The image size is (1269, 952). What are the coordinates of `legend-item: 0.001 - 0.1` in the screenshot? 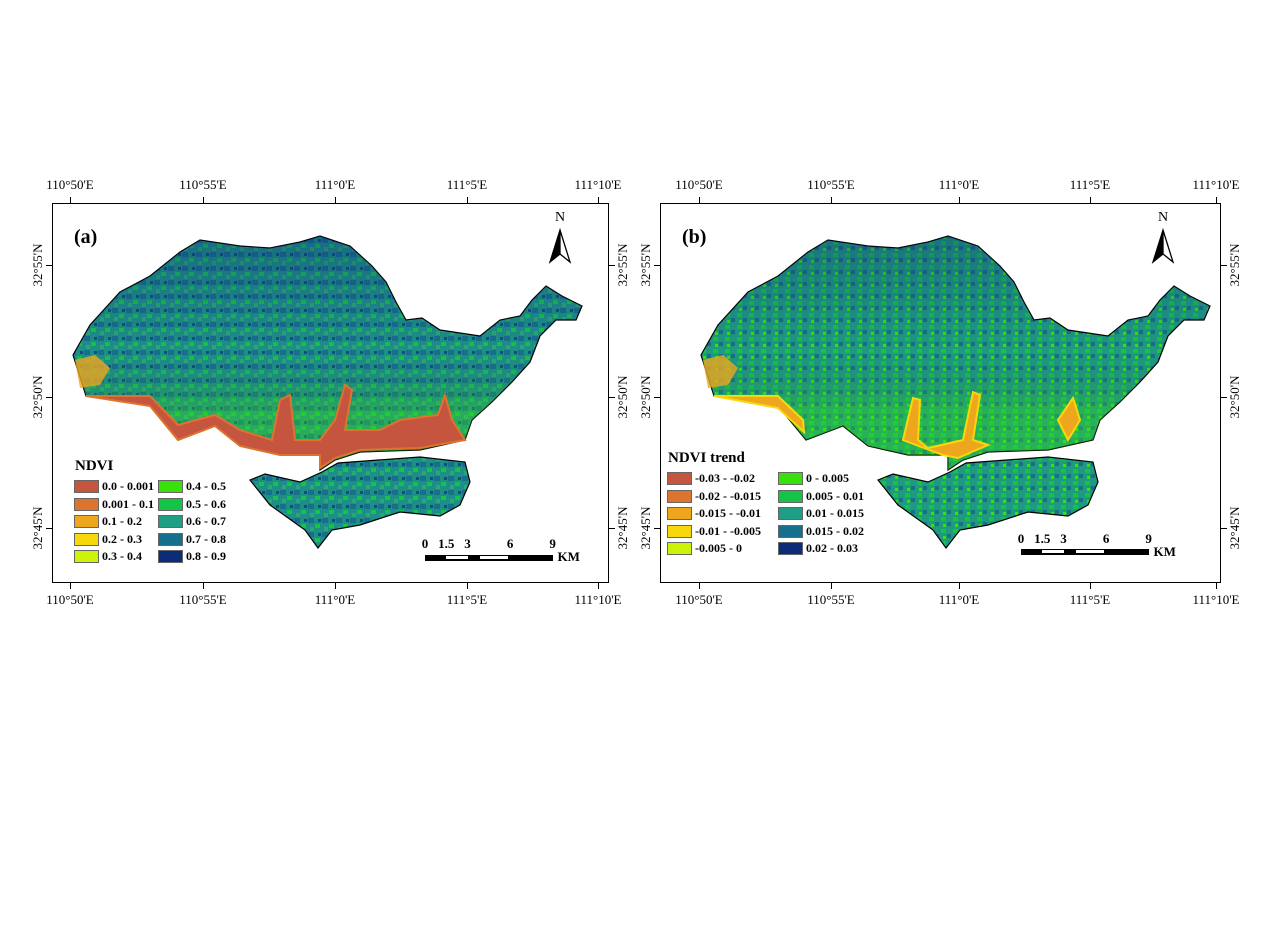 It's located at (114, 504).